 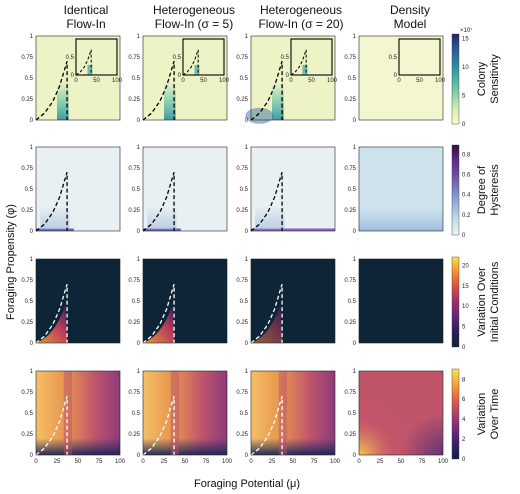 What do you see at coordinates (194, 10) in the screenshot?
I see `col-title-2-line1: Heterogeneous` at bounding box center [194, 10].